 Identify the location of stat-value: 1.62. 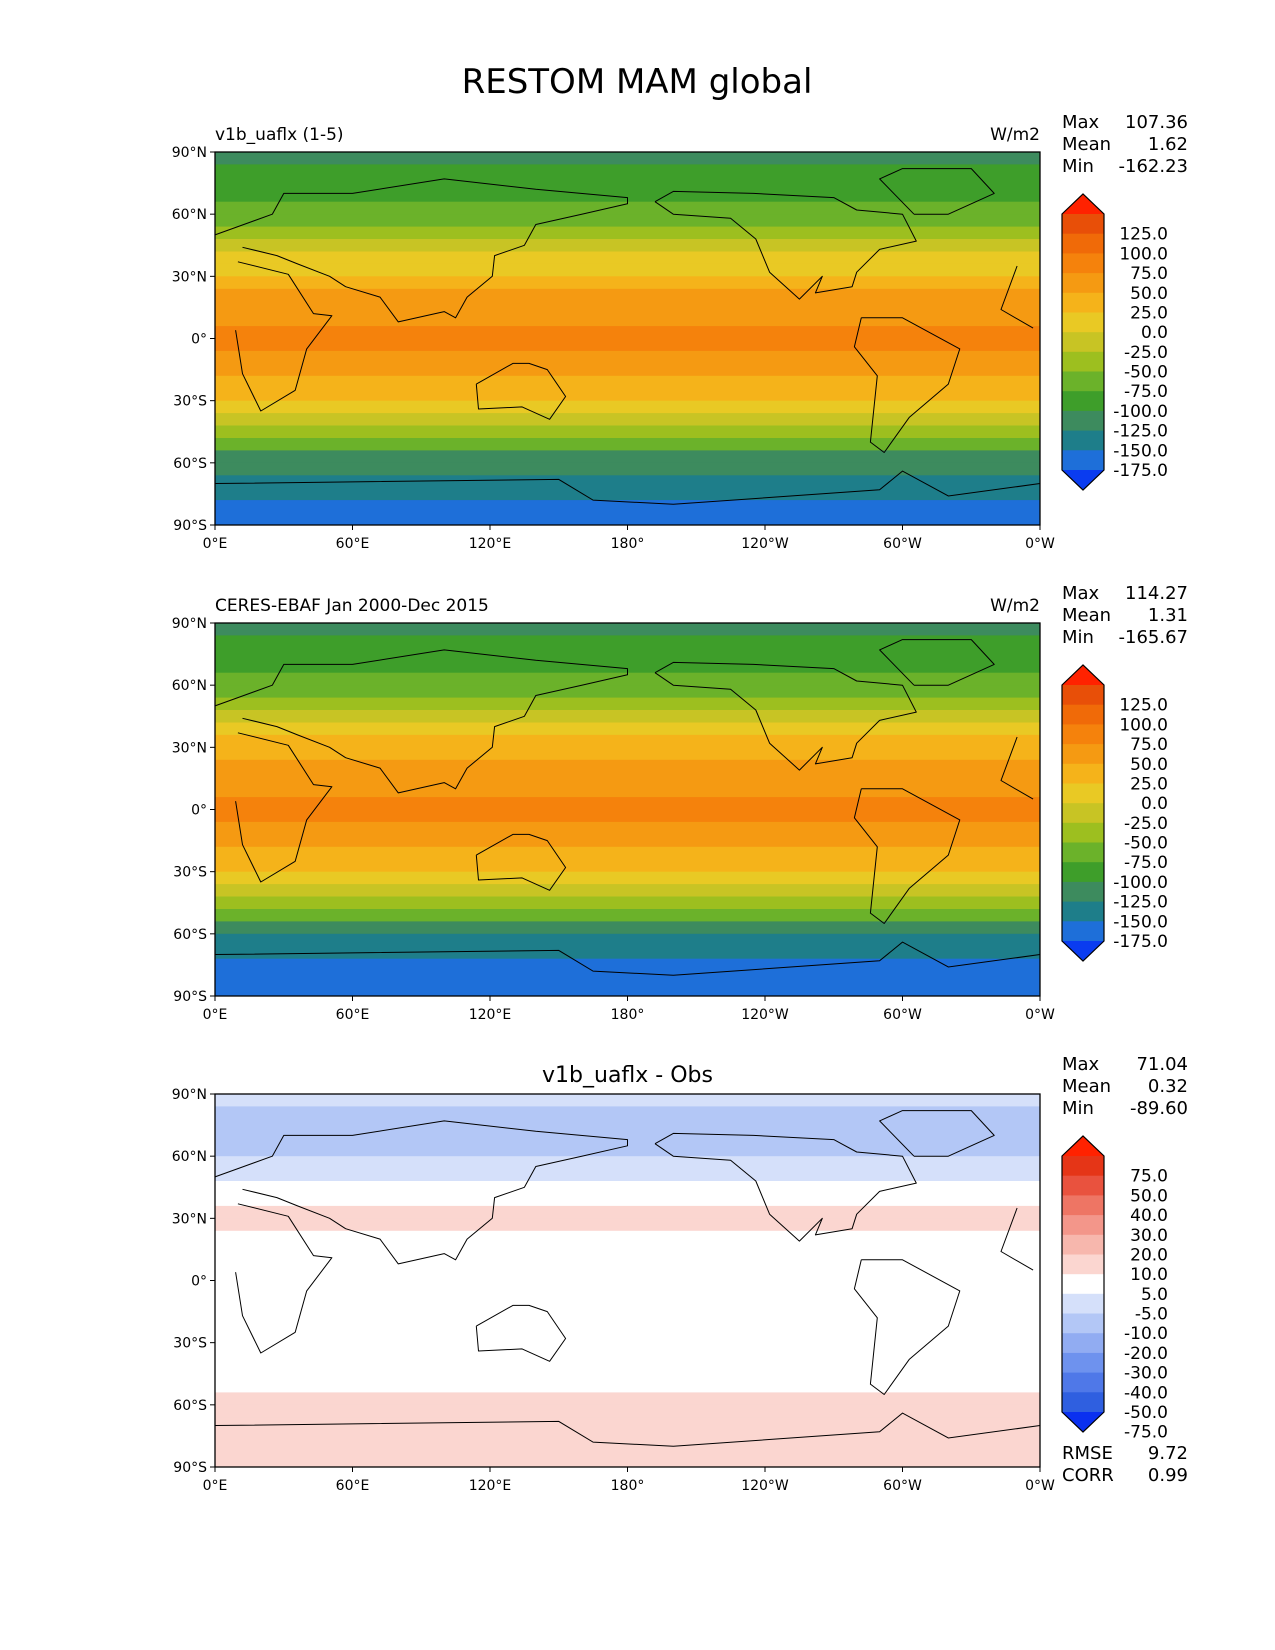
(1168, 144).